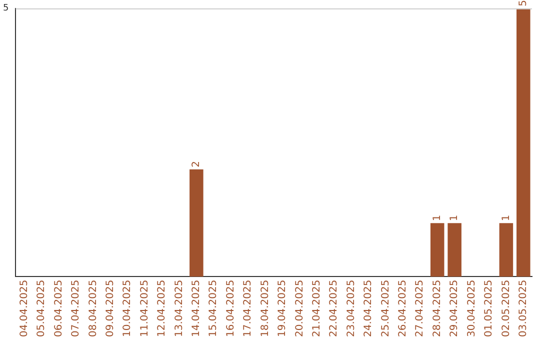 Image resolution: width=540 pixels, height=340 pixels. Describe the element at coordinates (214, 309) in the screenshot. I see `x-tick-label: 15.04.2025` at that location.